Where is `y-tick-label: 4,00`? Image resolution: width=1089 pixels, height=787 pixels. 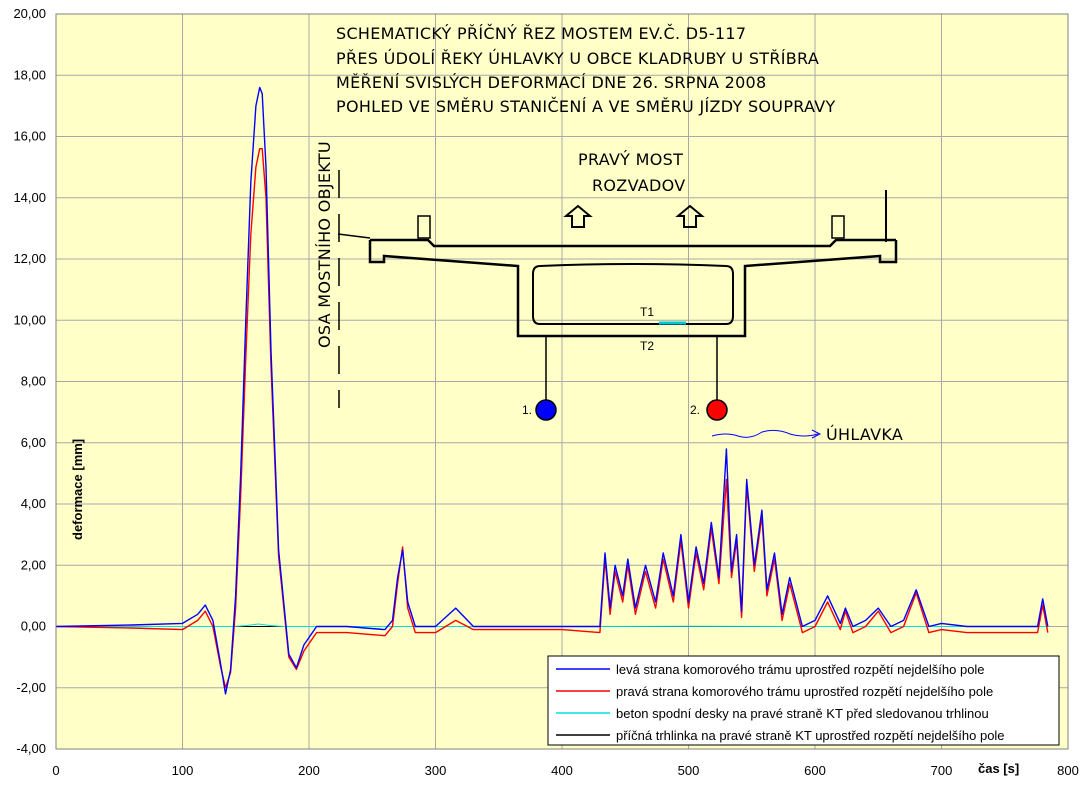 y-tick-label: 4,00 is located at coordinates (33, 503).